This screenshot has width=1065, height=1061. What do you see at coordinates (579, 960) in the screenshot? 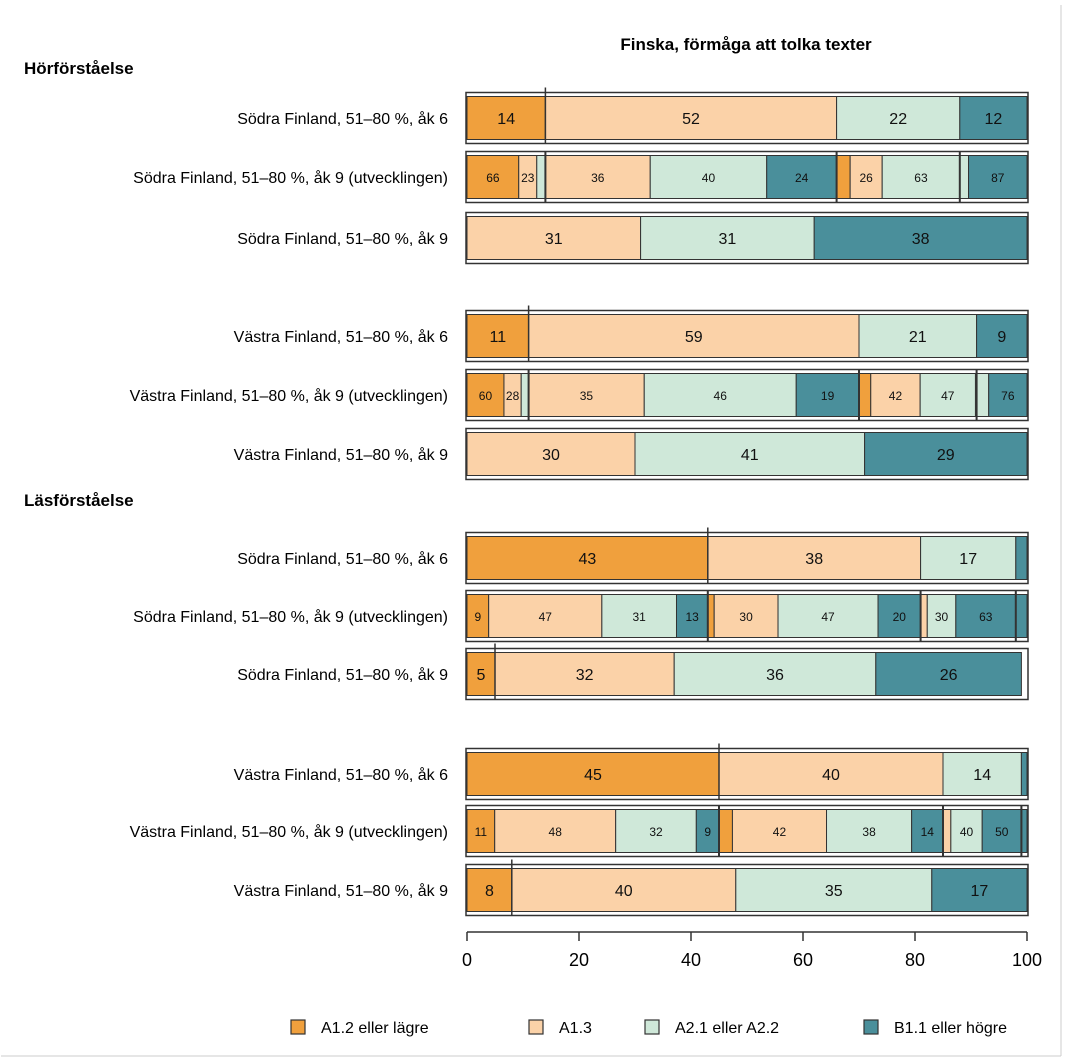
I see `x-tick-label-20: 20` at bounding box center [579, 960].